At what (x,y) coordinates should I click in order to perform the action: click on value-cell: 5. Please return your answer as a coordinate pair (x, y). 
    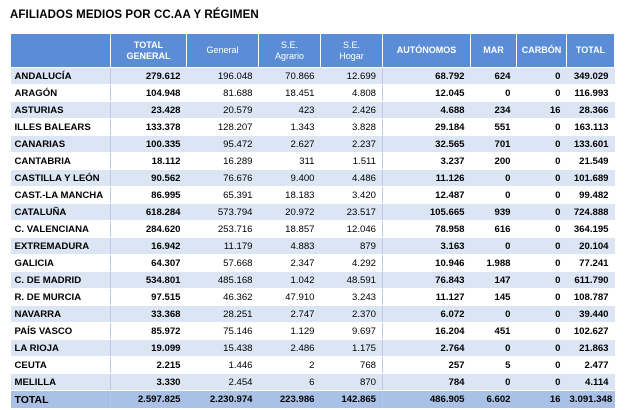
    Looking at the image, I should click on (493, 365).